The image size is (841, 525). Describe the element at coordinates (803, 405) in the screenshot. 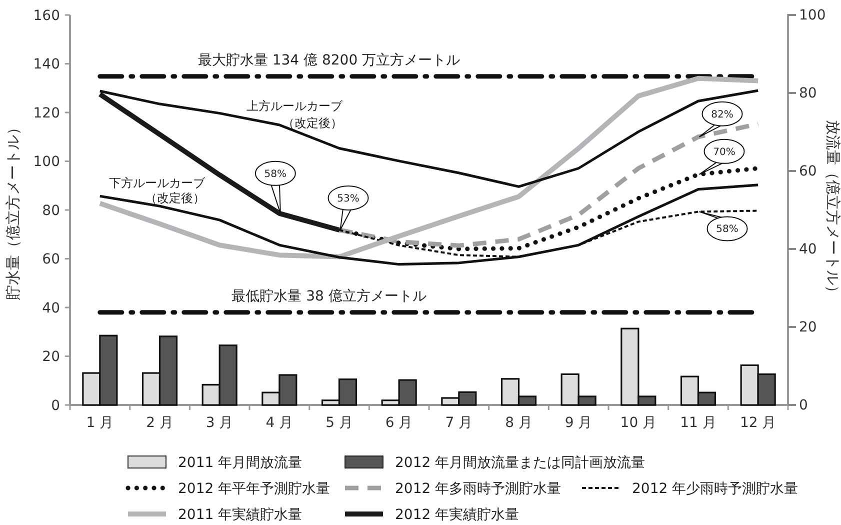

I see `y2-tick-label: 0` at that location.